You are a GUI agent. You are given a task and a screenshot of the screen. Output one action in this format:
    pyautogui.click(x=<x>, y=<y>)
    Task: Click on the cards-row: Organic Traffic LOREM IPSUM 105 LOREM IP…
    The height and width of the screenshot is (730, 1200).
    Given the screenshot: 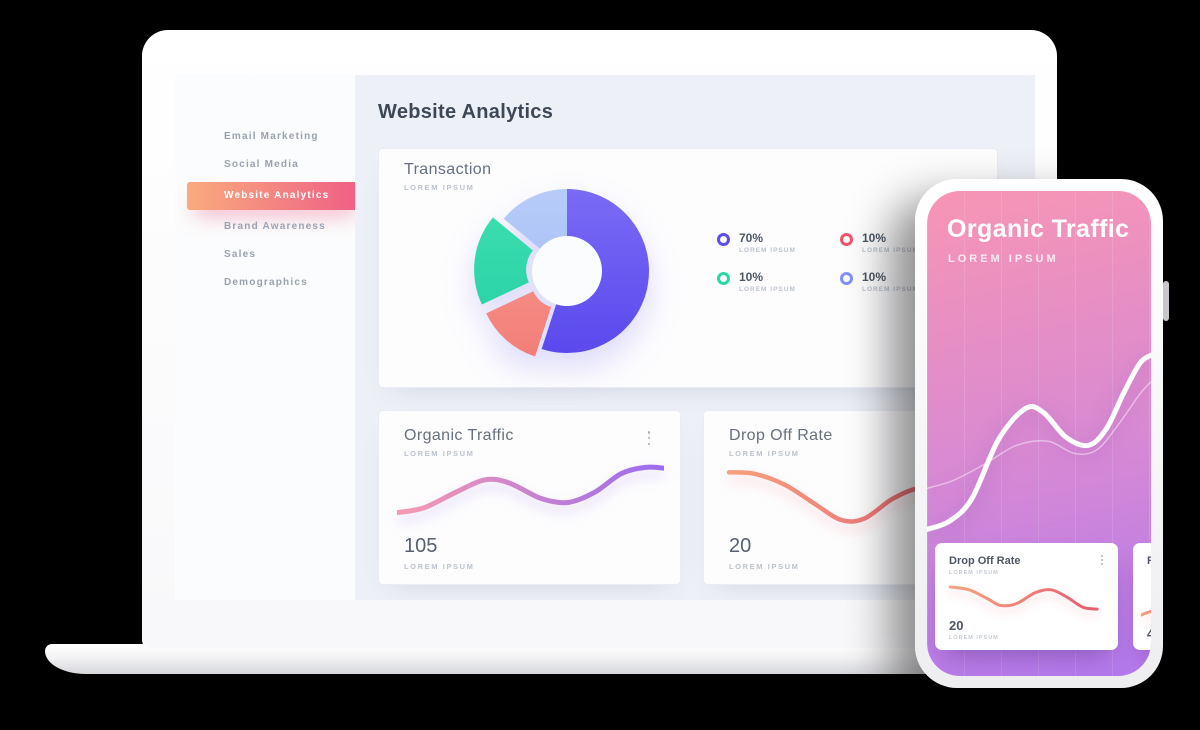 What is the action you would take?
    pyautogui.click(x=688, y=497)
    